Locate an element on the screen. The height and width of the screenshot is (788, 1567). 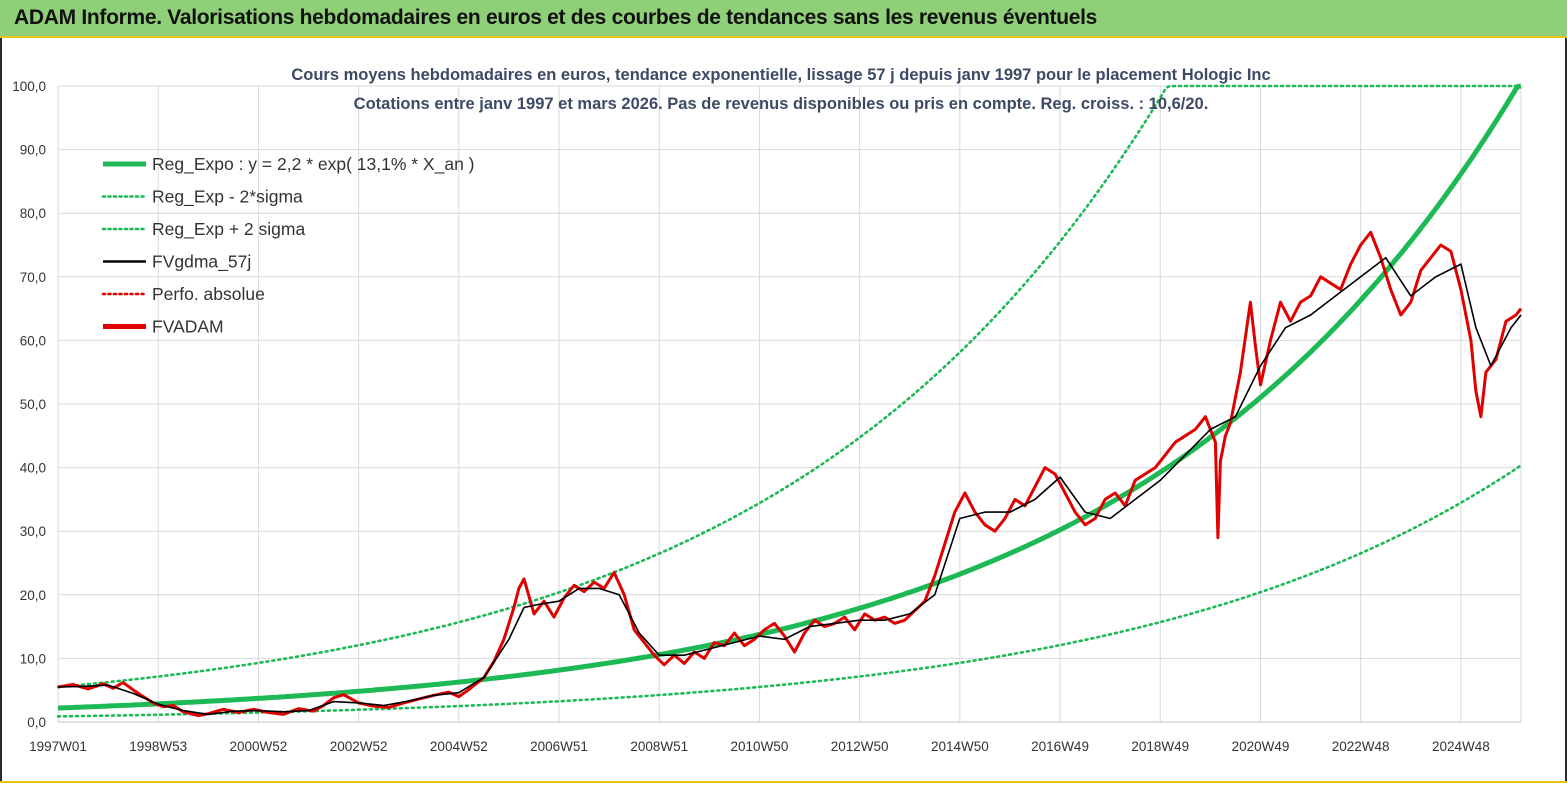
y-tick-label: 50,0 is located at coordinates (33, 404).